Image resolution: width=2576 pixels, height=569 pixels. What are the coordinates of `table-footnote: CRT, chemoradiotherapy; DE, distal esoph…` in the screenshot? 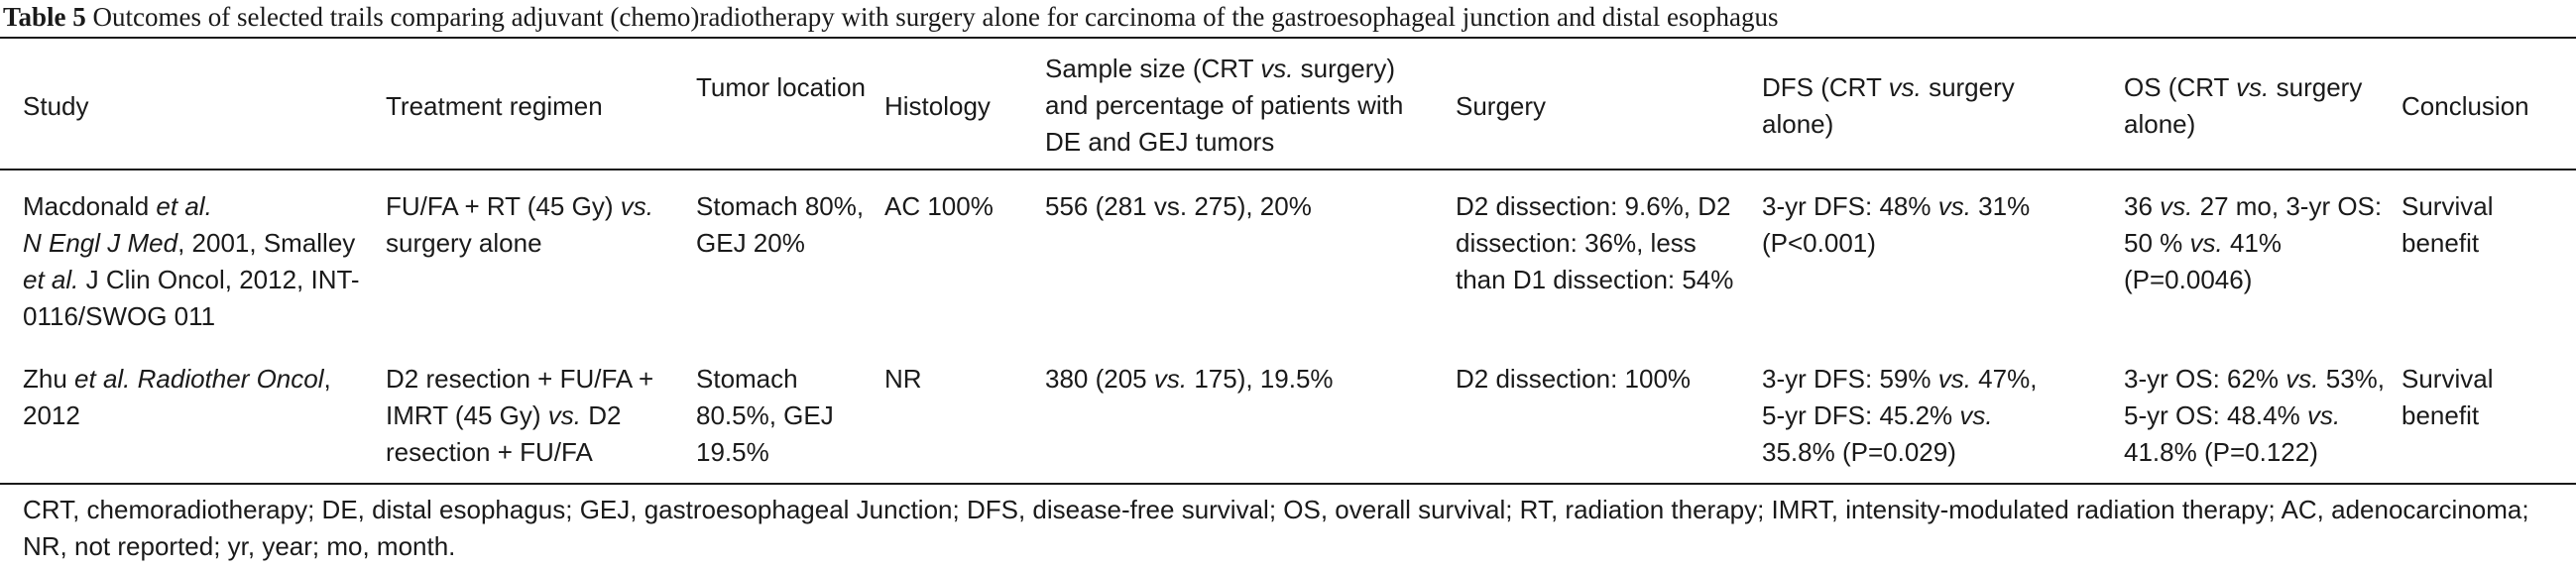 It's located at (1276, 528).